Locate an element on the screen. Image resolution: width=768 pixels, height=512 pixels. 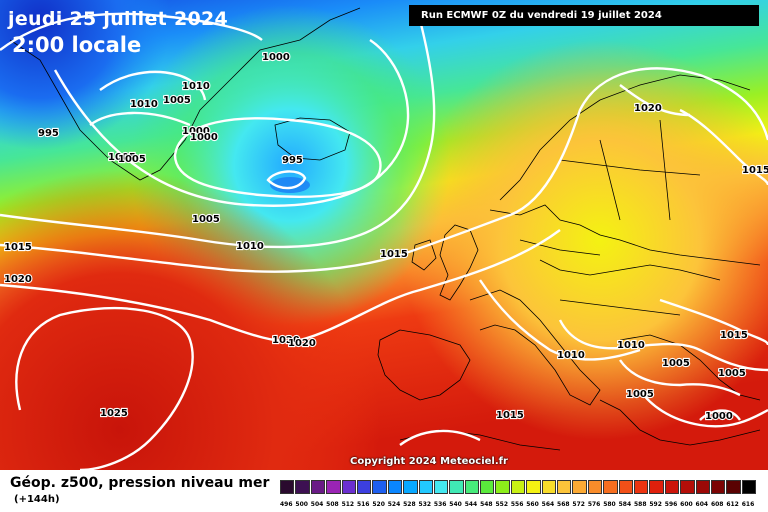
scale-tick-label: 584 is located at coordinates (625, 504).